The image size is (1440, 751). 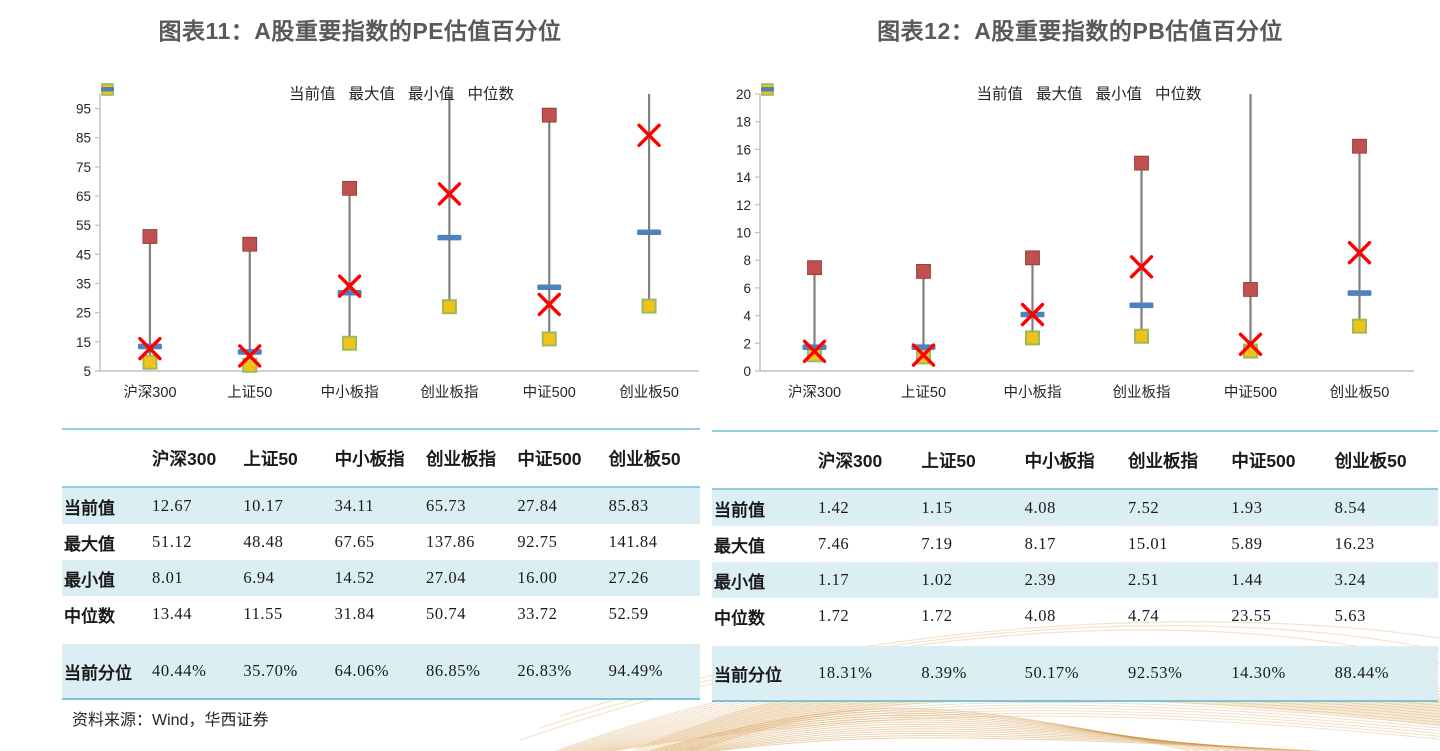 I want to click on table-cell: 5.89, so click(x=1247, y=543).